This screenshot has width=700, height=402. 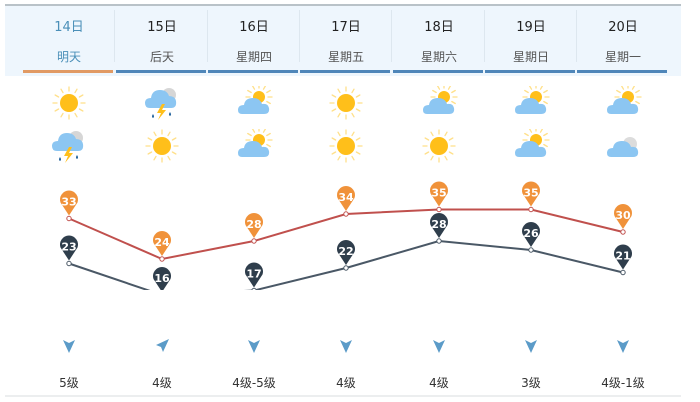 I want to click on day-name: 星期四, so click(x=253, y=57).